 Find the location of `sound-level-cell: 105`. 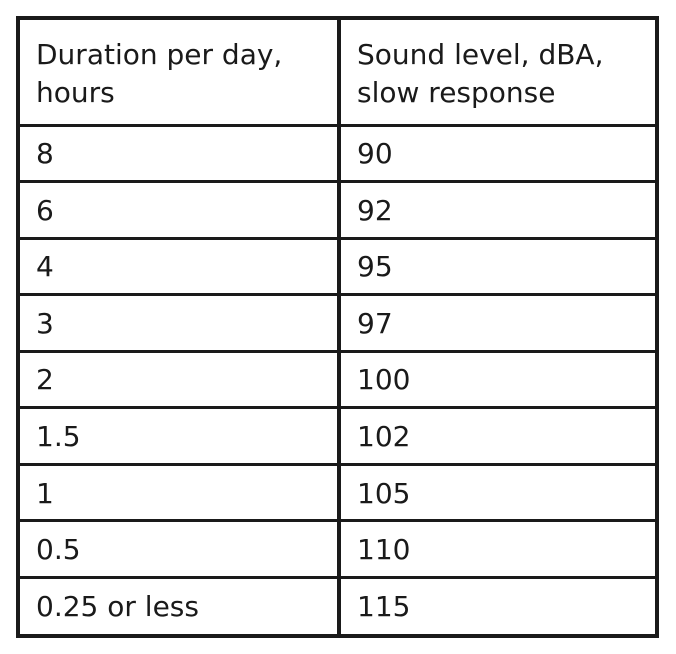

sound-level-cell: 105 is located at coordinates (496, 492).